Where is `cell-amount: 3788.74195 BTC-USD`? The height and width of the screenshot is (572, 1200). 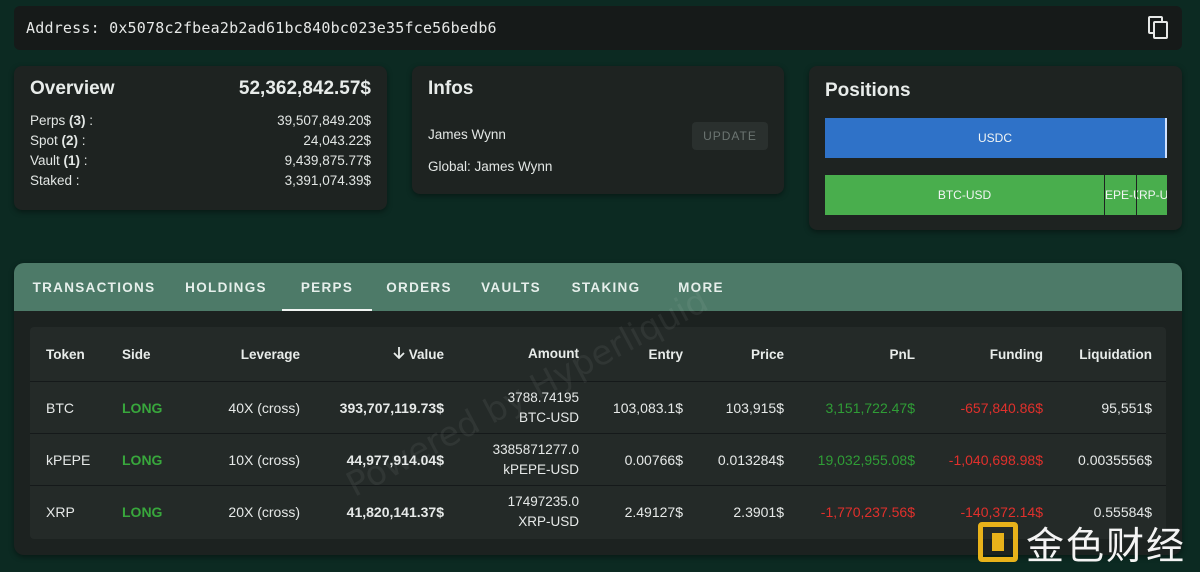 cell-amount: 3788.74195 BTC-USD is located at coordinates (543, 407).